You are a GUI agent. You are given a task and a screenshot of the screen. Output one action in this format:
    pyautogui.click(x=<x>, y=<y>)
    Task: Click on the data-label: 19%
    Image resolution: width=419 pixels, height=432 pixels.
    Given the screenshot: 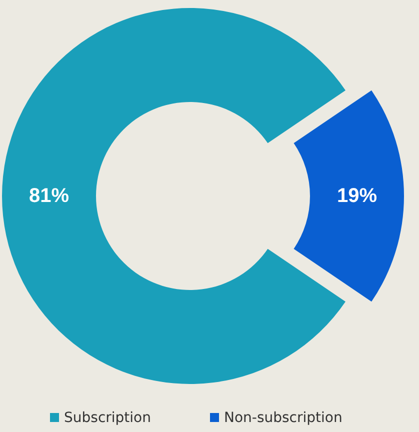 What is the action you would take?
    pyautogui.click(x=357, y=196)
    